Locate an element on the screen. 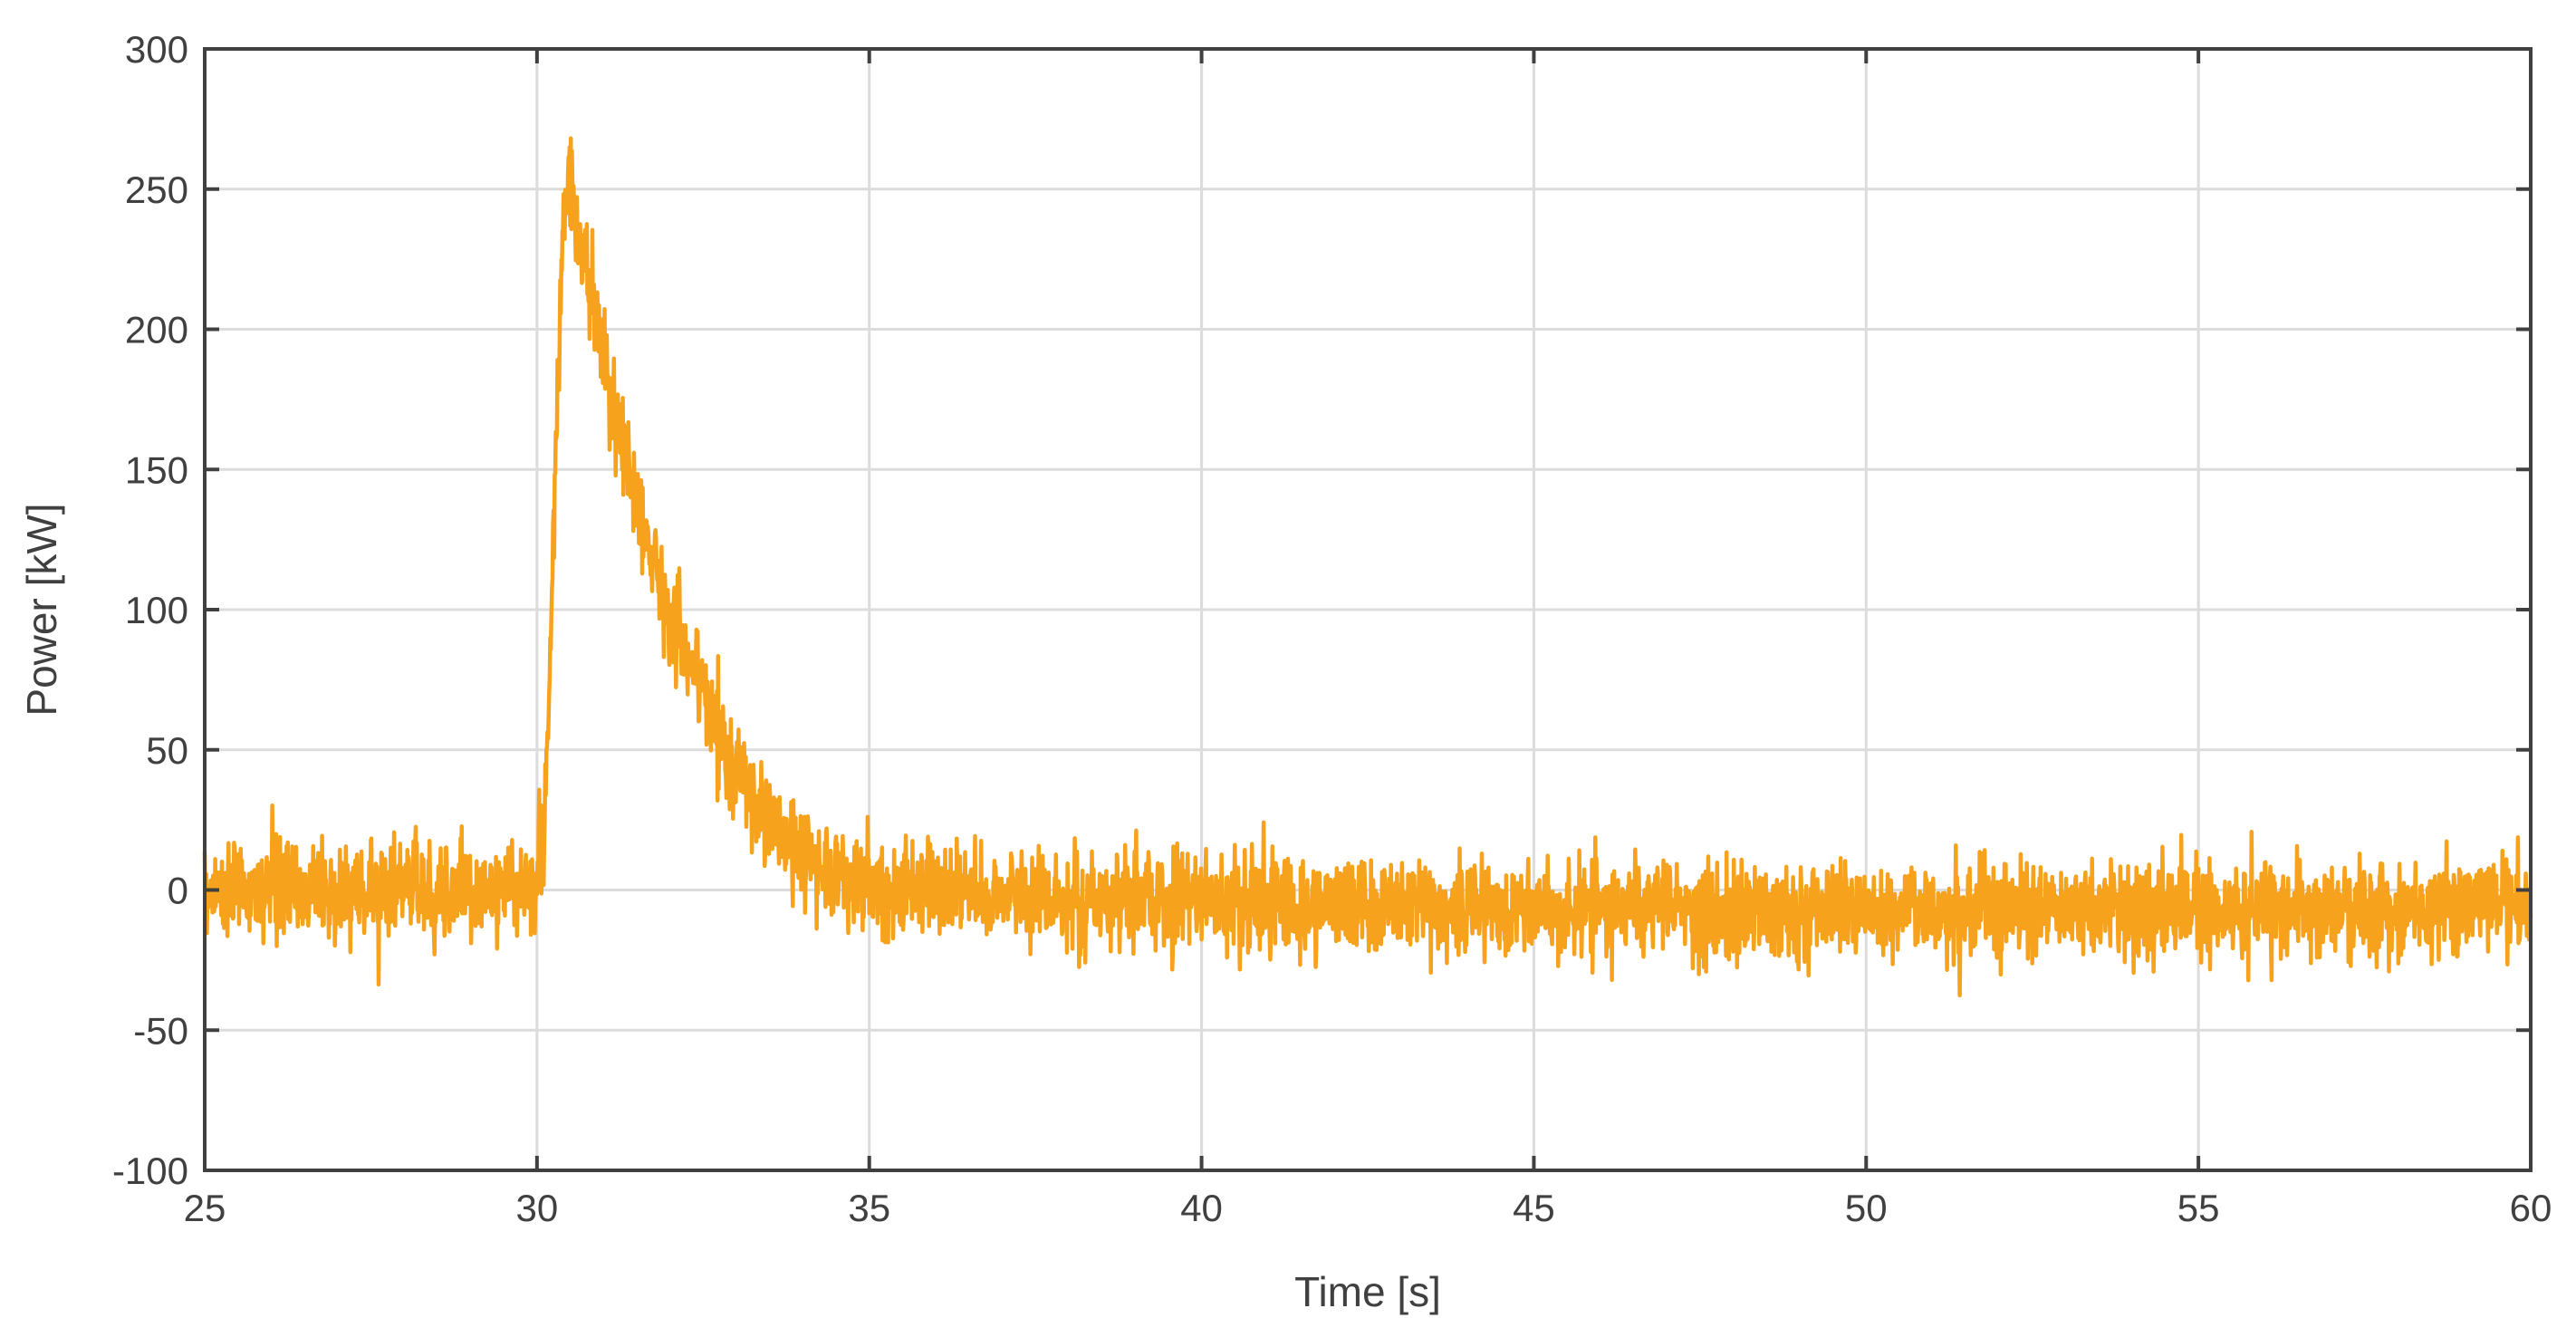 Image resolution: width=2576 pixels, height=1318 pixels. y-tick-label: 200 is located at coordinates (156, 330).